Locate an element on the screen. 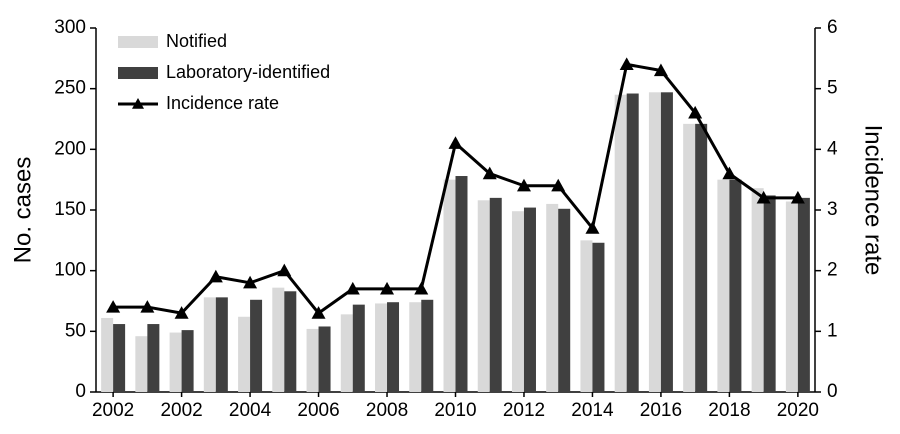 The height and width of the screenshot is (434, 900). y-tick-label: 200 is located at coordinates (70, 148).